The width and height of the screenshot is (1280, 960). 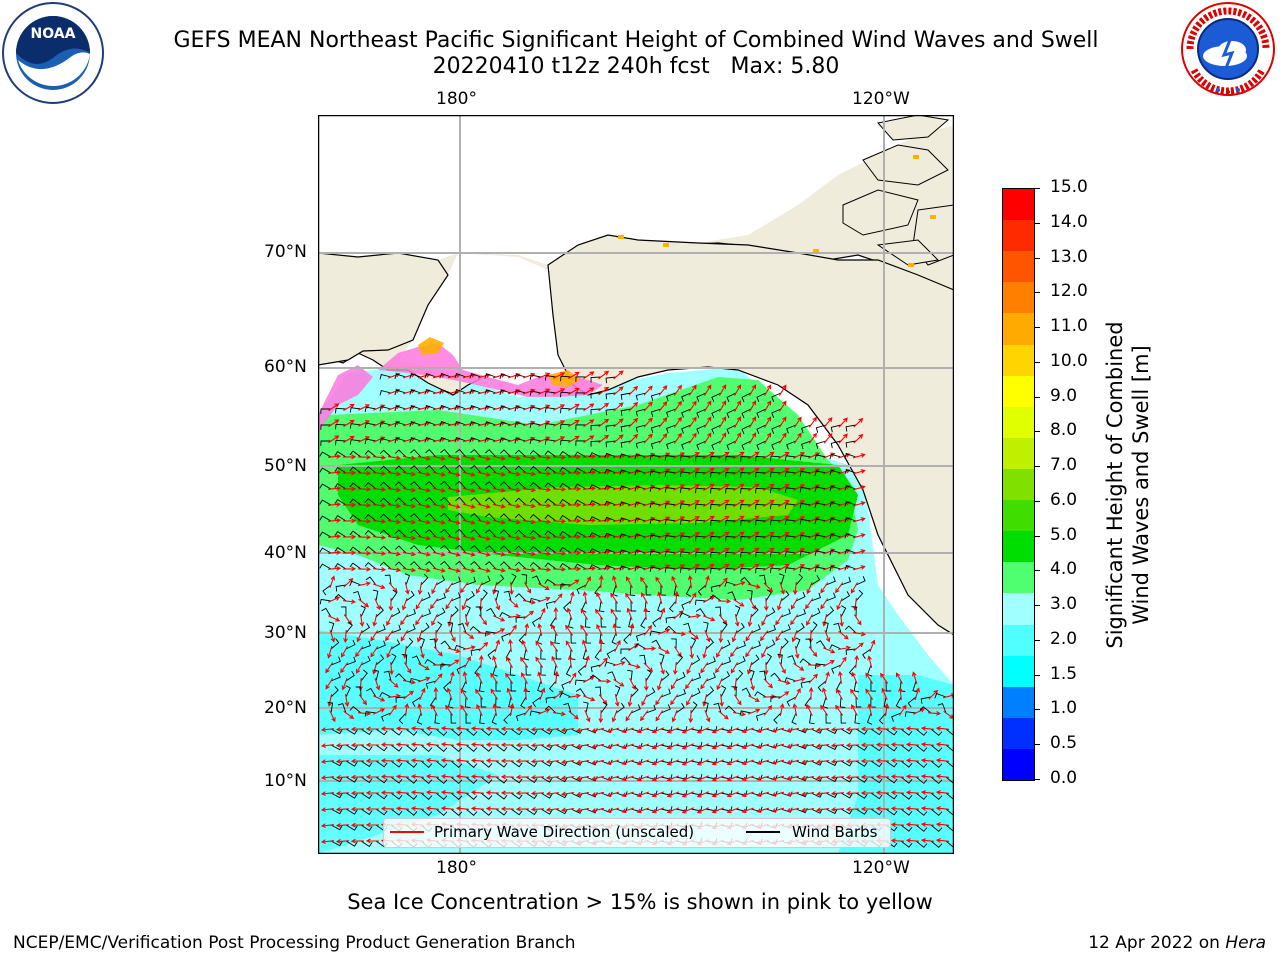 I want to click on map-subtitle: 20220410 t12z 240h fcst Max: 5.80, so click(x=636, y=66).